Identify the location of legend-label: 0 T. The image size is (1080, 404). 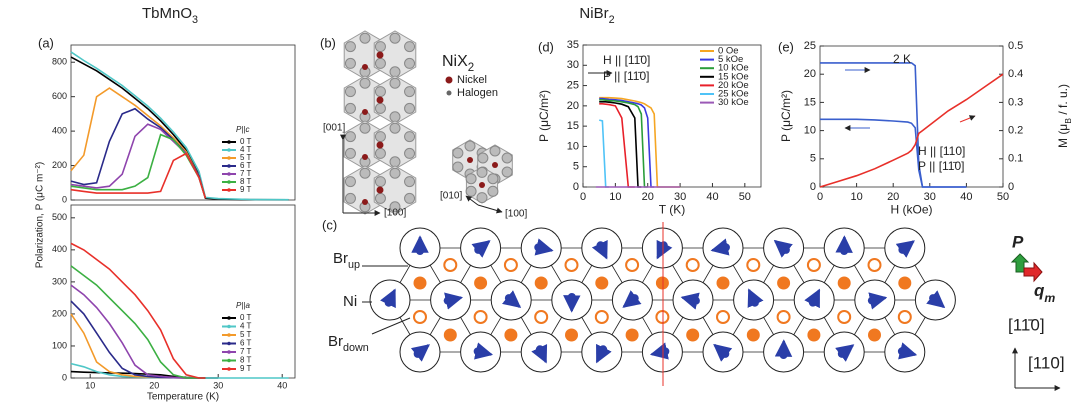
(246, 141).